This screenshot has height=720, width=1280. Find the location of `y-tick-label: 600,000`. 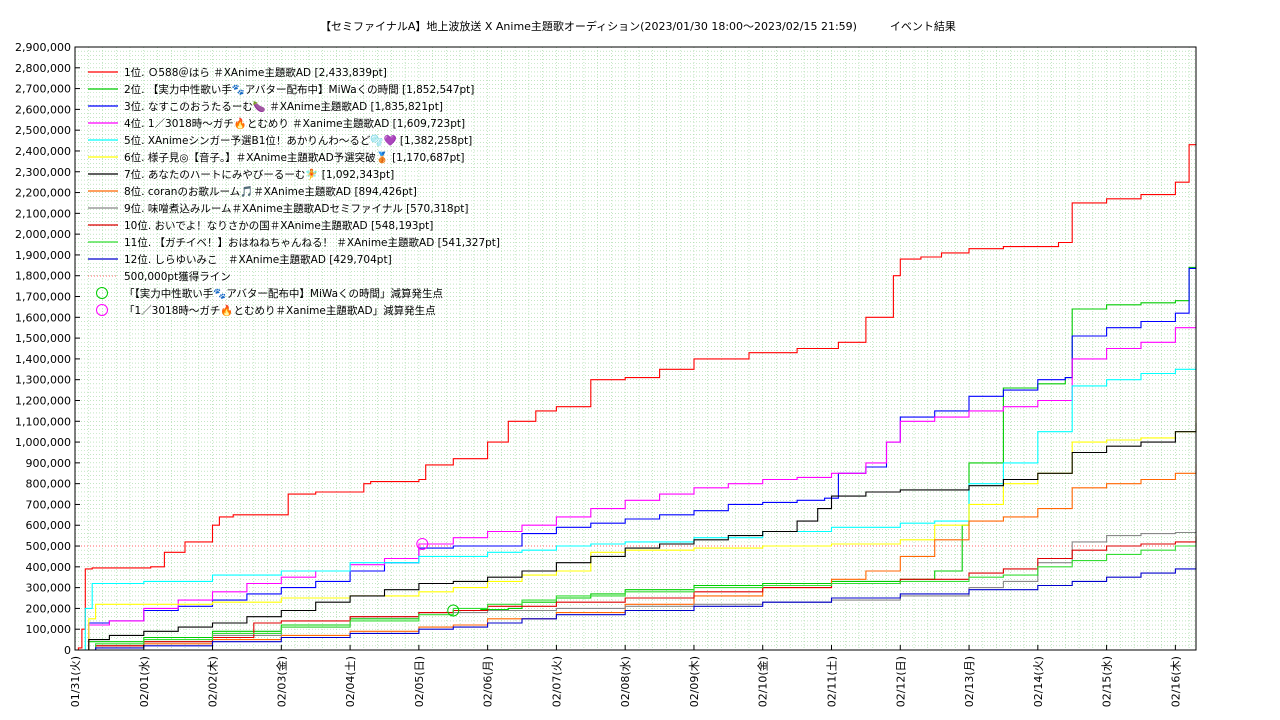

y-tick-label: 600,000 is located at coordinates (49, 525).